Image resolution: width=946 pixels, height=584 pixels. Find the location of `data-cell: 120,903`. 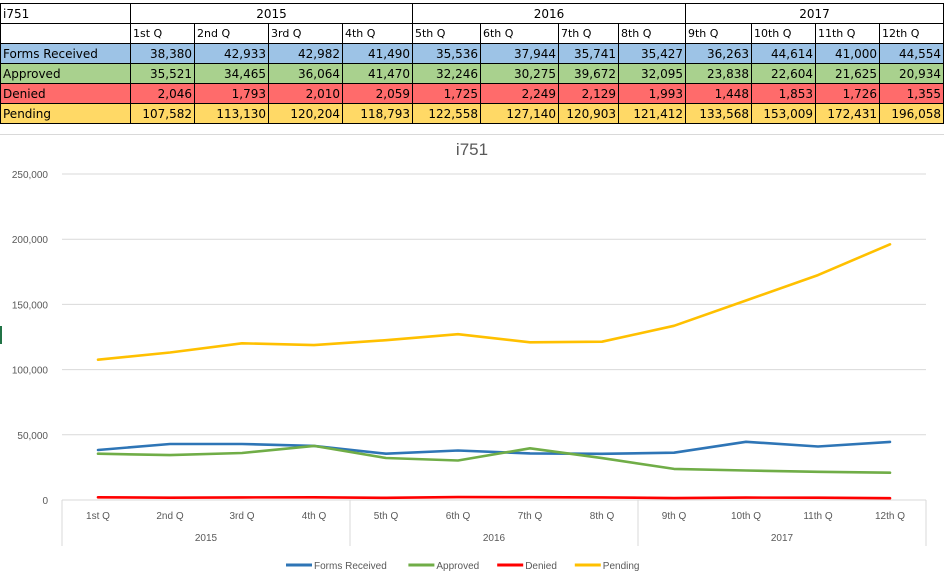

data-cell: 120,903 is located at coordinates (588, 113).